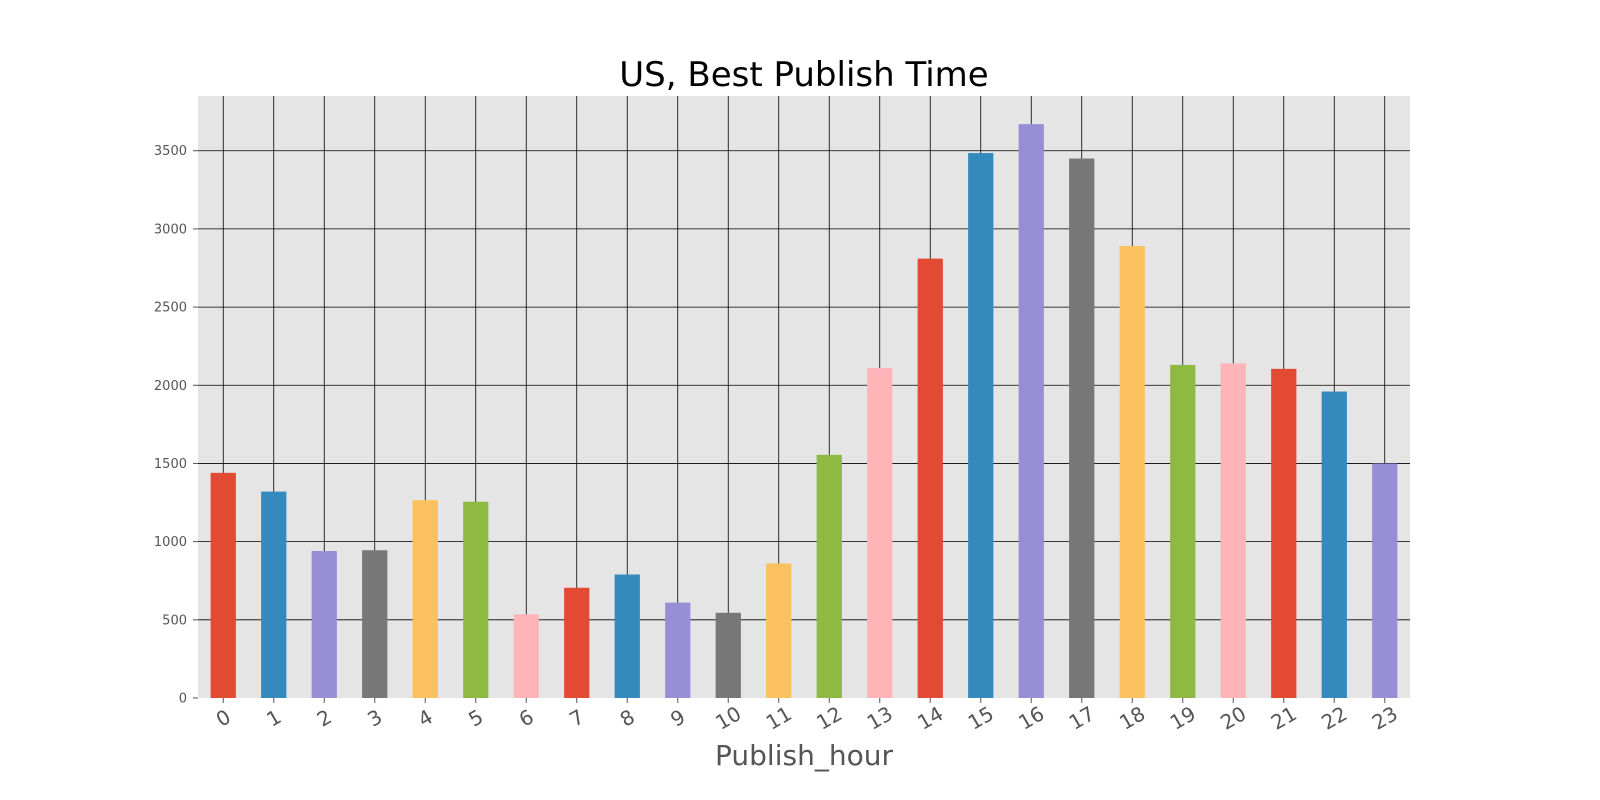 The image size is (1600, 800). What do you see at coordinates (804, 755) in the screenshot?
I see `x-axis-label: Publish_hour` at bounding box center [804, 755].